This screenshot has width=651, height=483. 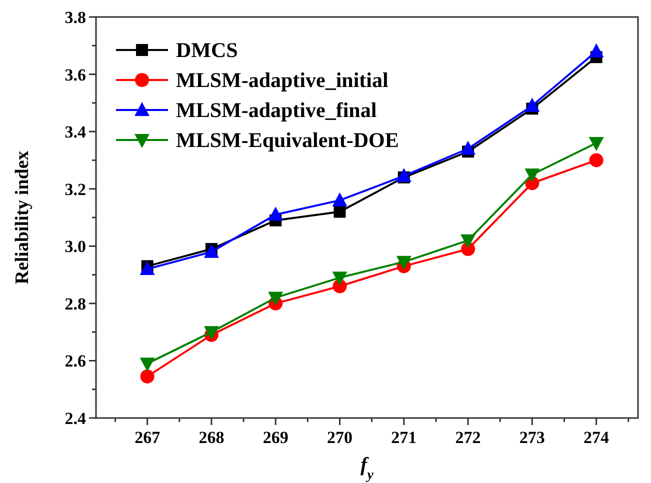 What do you see at coordinates (75, 418) in the screenshot?
I see `y-tick-label: 2.4` at bounding box center [75, 418].